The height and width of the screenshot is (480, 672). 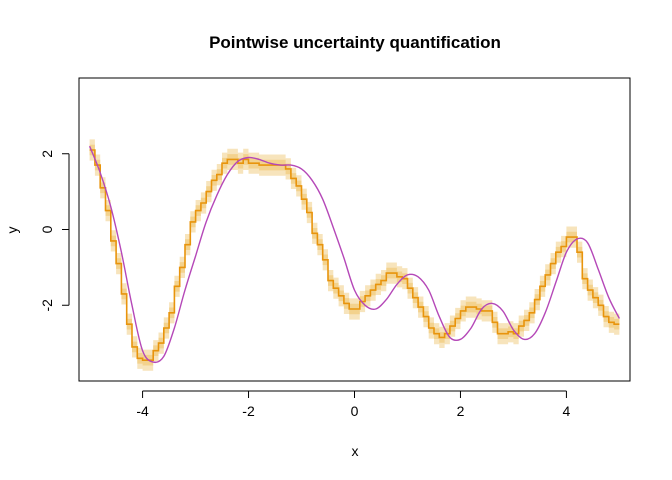 I want to click on x-tick-label: -4, so click(x=142, y=411).